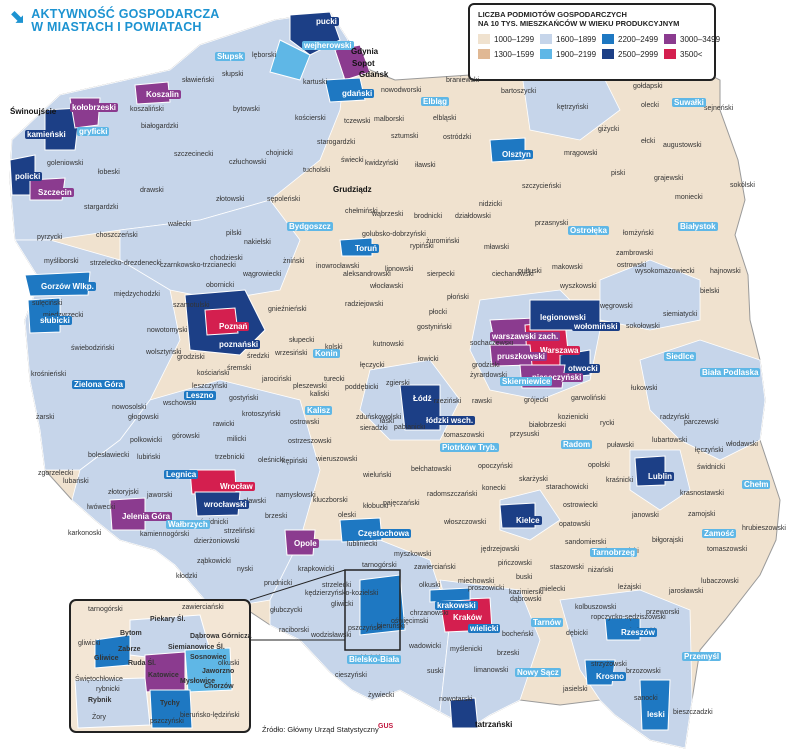 The image size is (788, 755). I want to click on city-label: Słupsk, so click(230, 56).